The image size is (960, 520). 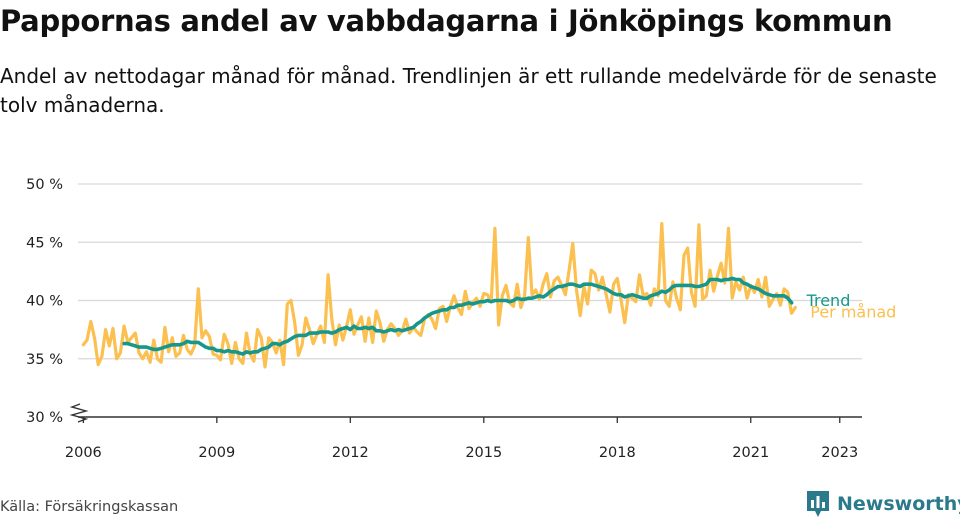 What do you see at coordinates (617, 453) in the screenshot?
I see `x-tick-label: 2018` at bounding box center [617, 453].